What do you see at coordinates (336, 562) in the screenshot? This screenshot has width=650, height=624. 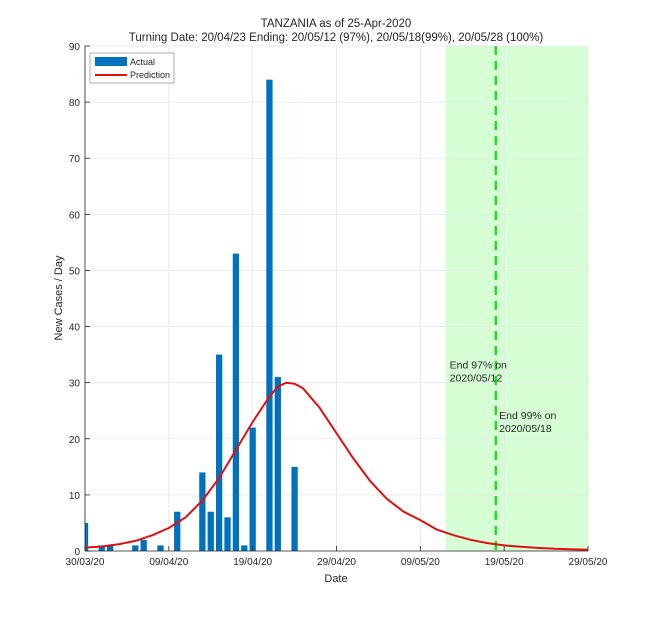 I see `x-tick-label: 29/04/20` at bounding box center [336, 562].